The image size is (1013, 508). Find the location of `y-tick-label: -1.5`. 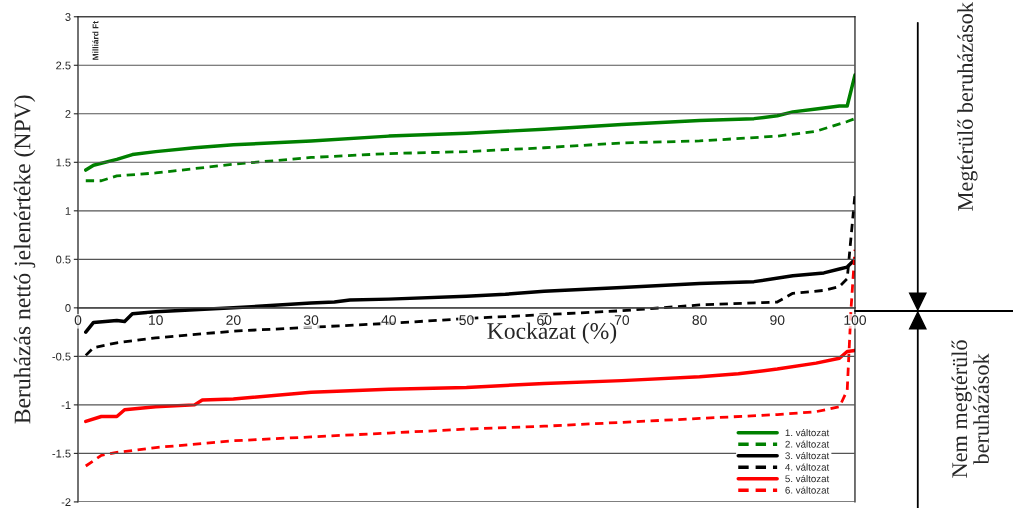

y-tick-label: -1.5 is located at coordinates (61, 453).